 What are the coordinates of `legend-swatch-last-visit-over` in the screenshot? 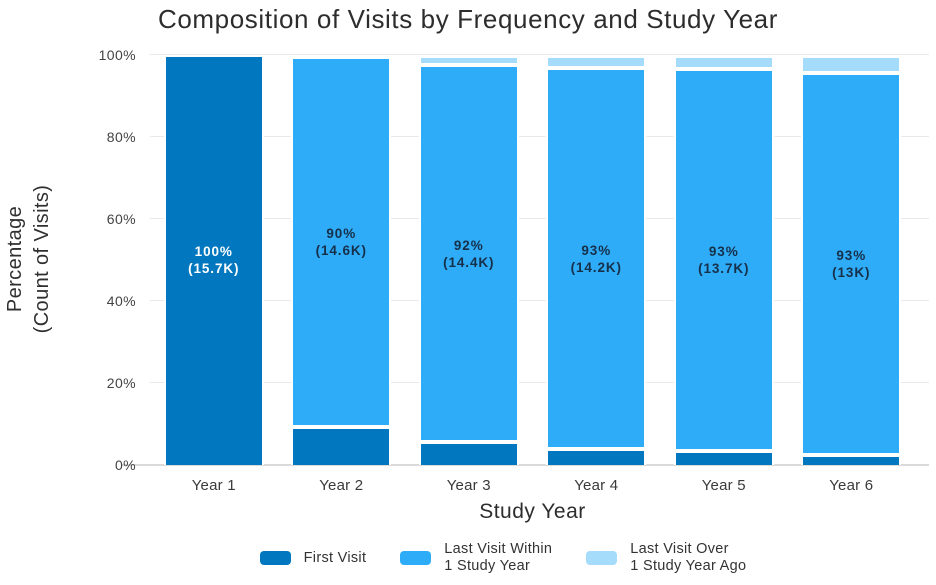 It's located at (602, 558).